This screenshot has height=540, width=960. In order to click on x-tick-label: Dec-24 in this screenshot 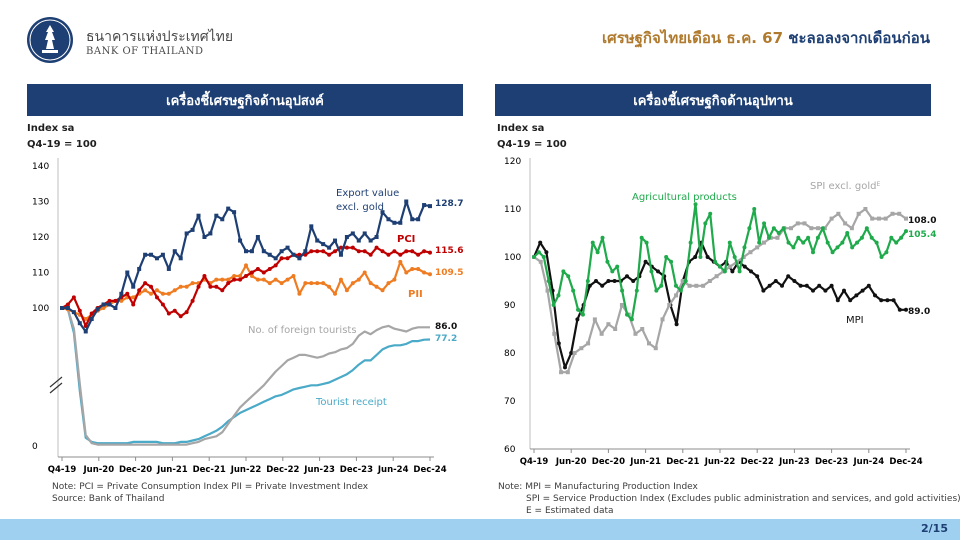, I will do `click(905, 462)`.